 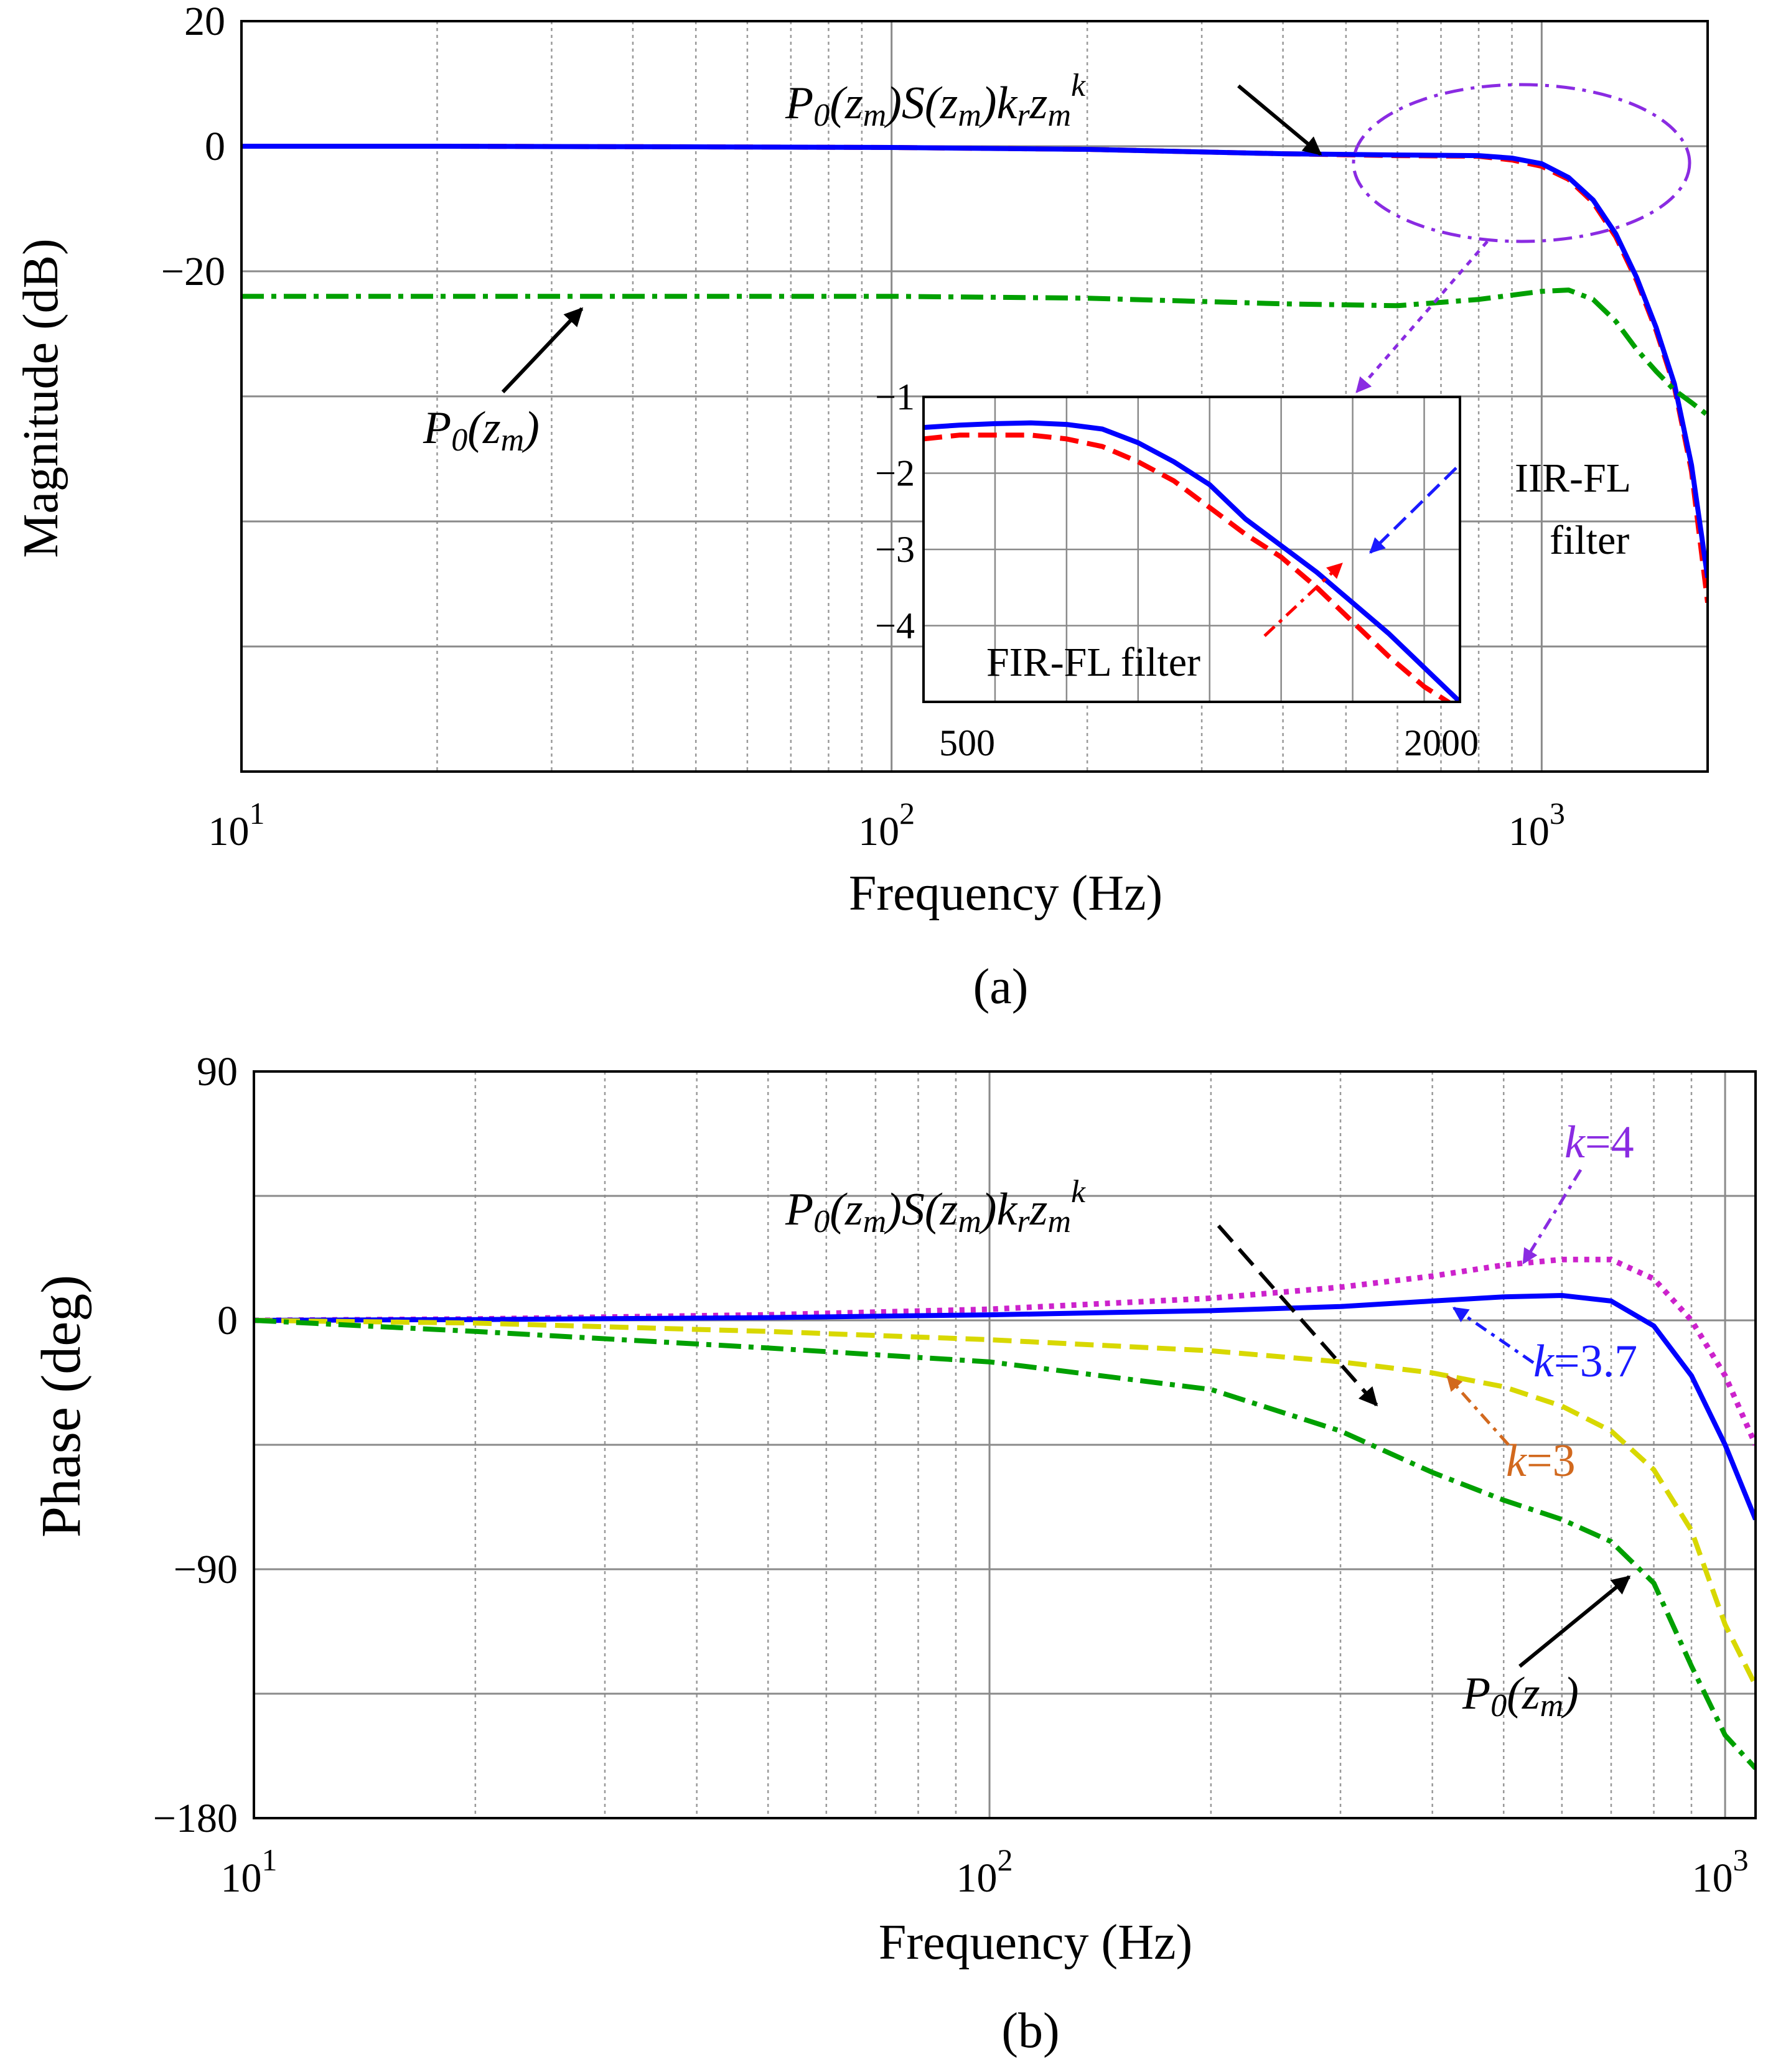 I want to click on inset-ytick-label: −4, so click(x=895, y=626).